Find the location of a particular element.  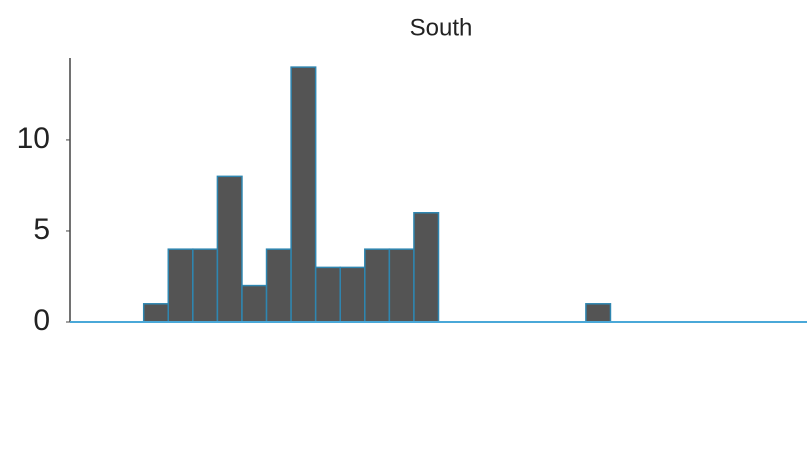

y-tick-label: 0 is located at coordinates (41, 320).